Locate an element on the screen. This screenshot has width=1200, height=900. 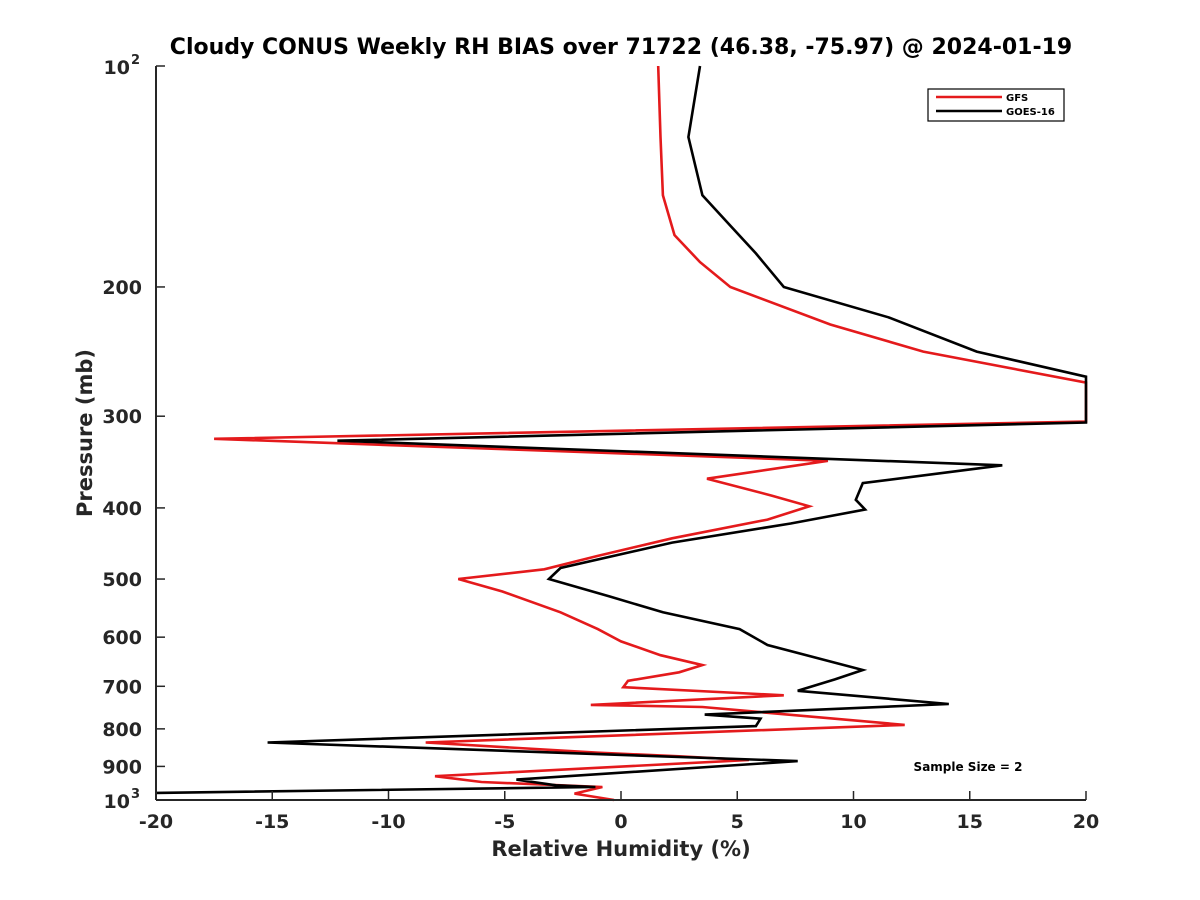
x-tick-label: -5 is located at coordinates (504, 822).